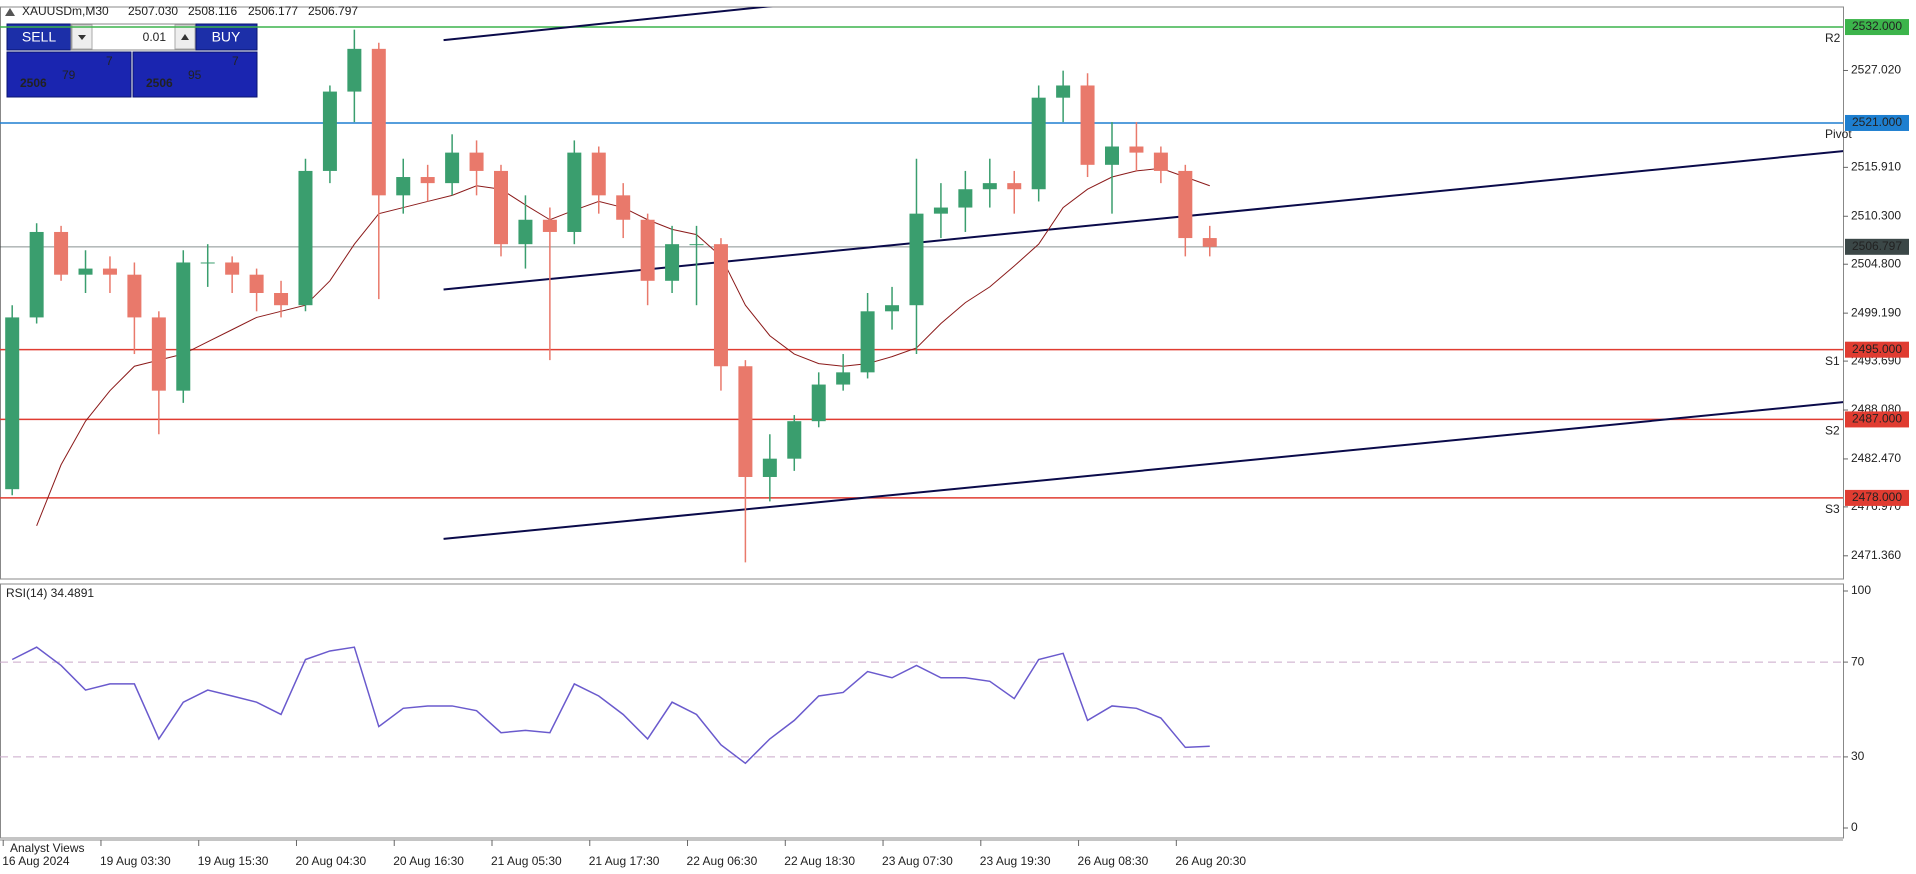  I want to click on lot-down-icon, so click(82, 37).